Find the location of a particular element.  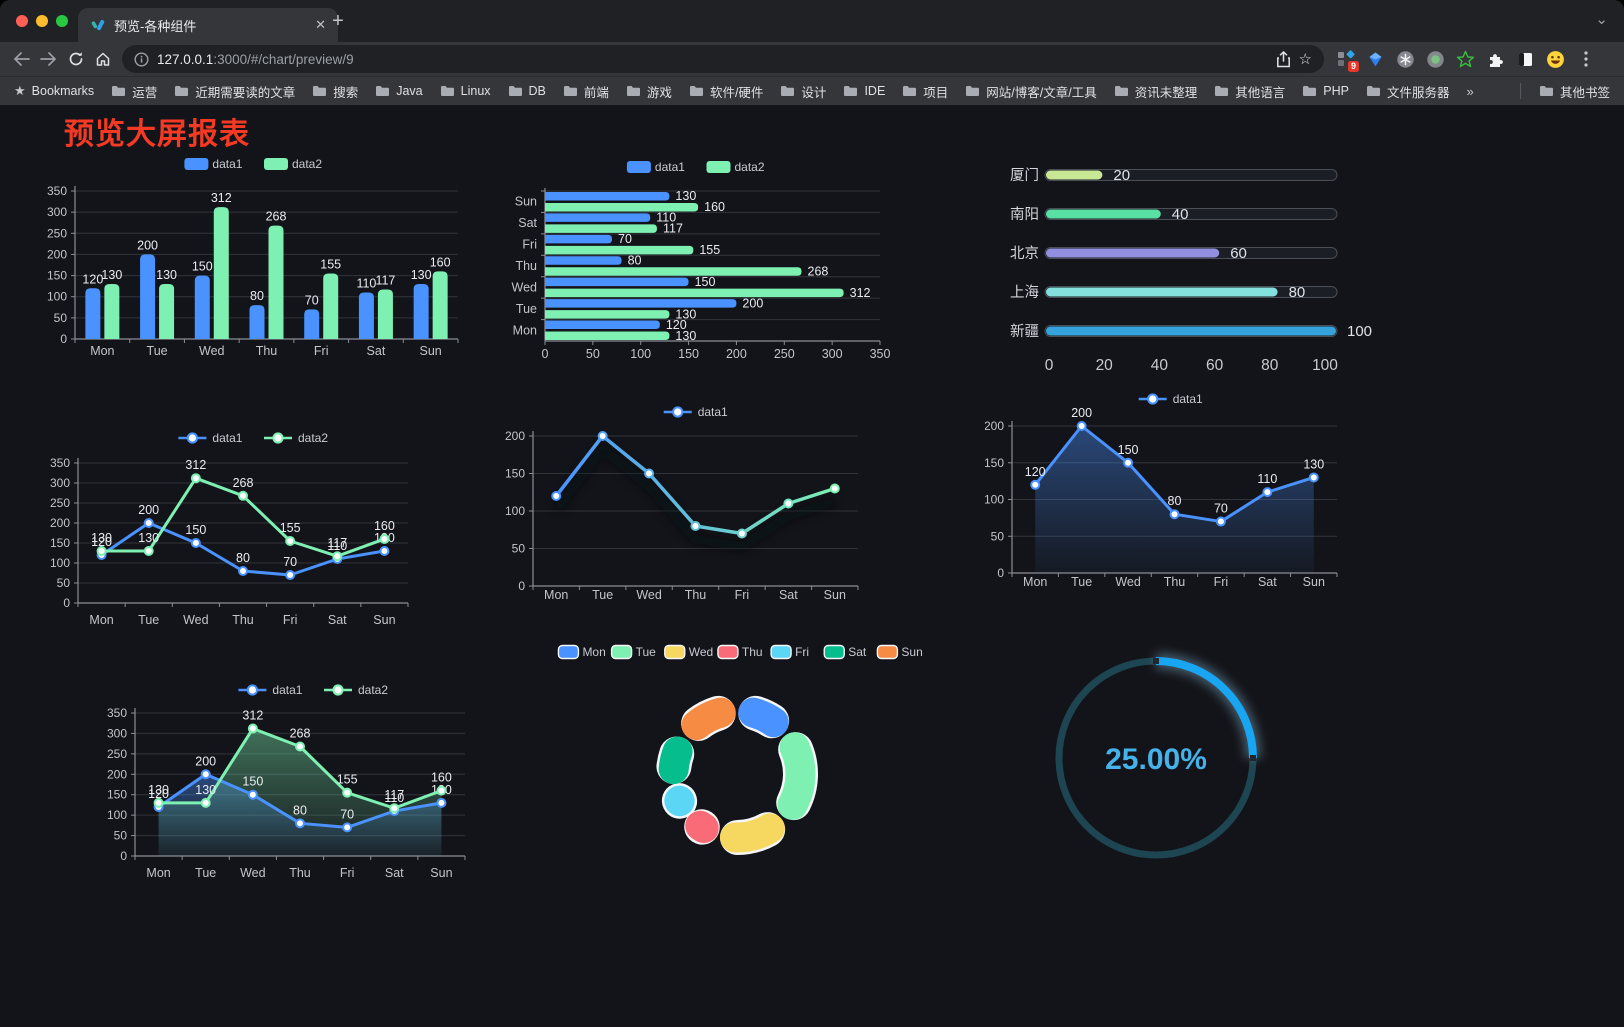

minimize-window-button is located at coordinates (42, 21).